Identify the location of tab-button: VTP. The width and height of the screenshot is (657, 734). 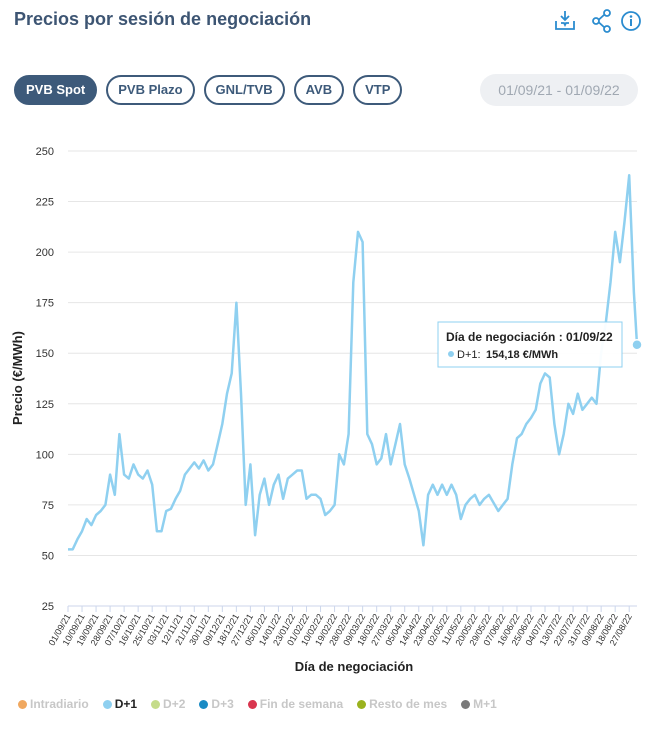
(378, 90).